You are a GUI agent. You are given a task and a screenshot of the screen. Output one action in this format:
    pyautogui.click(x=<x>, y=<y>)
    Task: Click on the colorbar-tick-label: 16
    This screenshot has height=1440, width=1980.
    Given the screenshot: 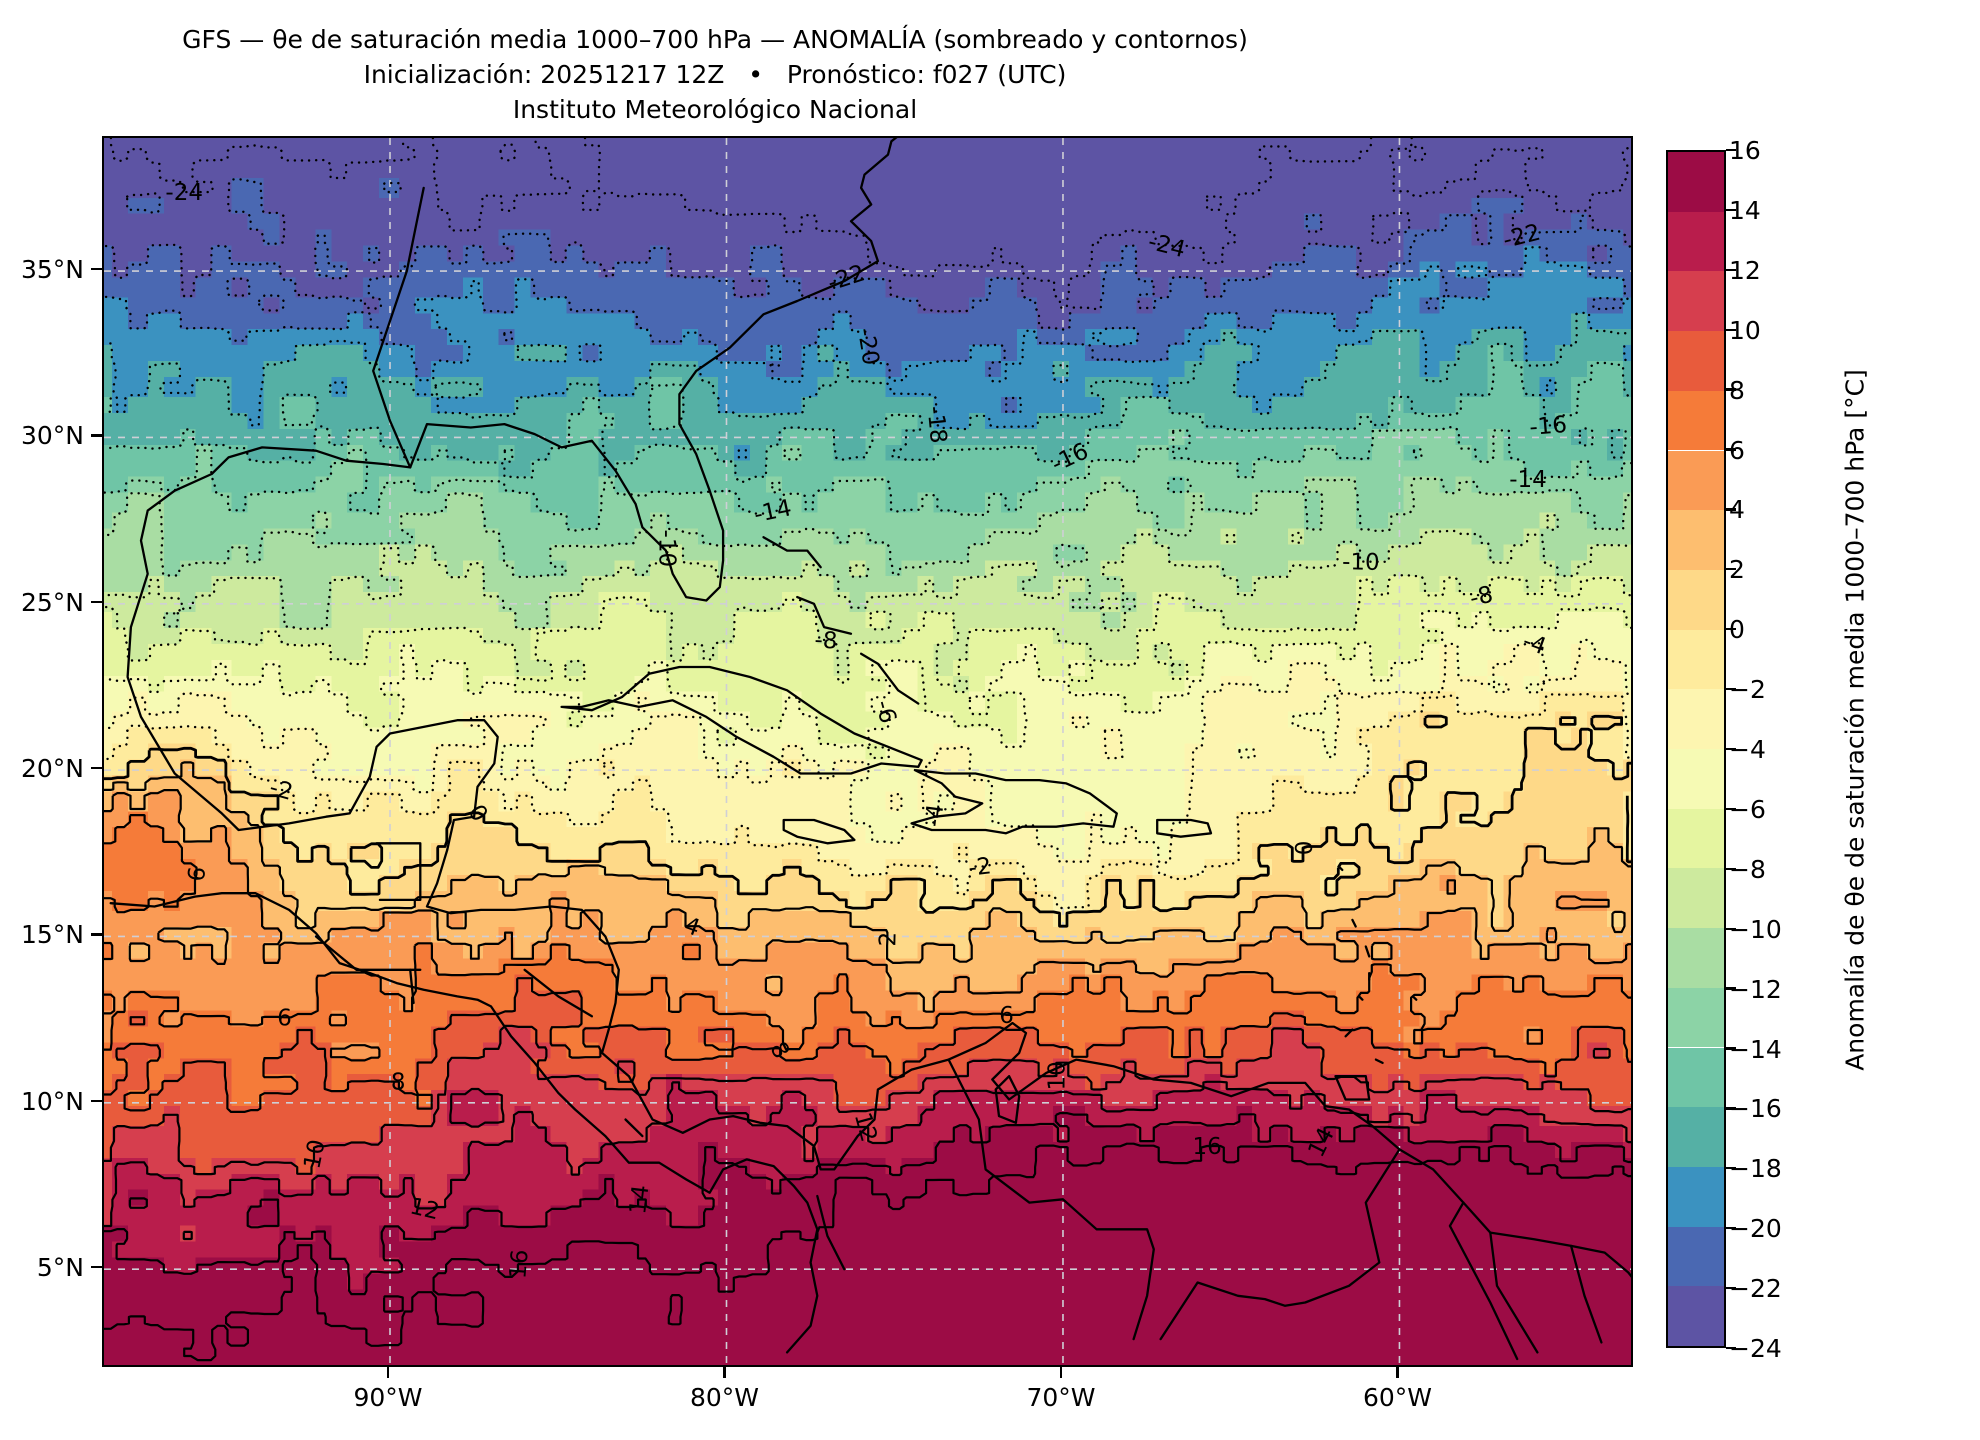 What is the action you would take?
    pyautogui.click(x=1745, y=150)
    